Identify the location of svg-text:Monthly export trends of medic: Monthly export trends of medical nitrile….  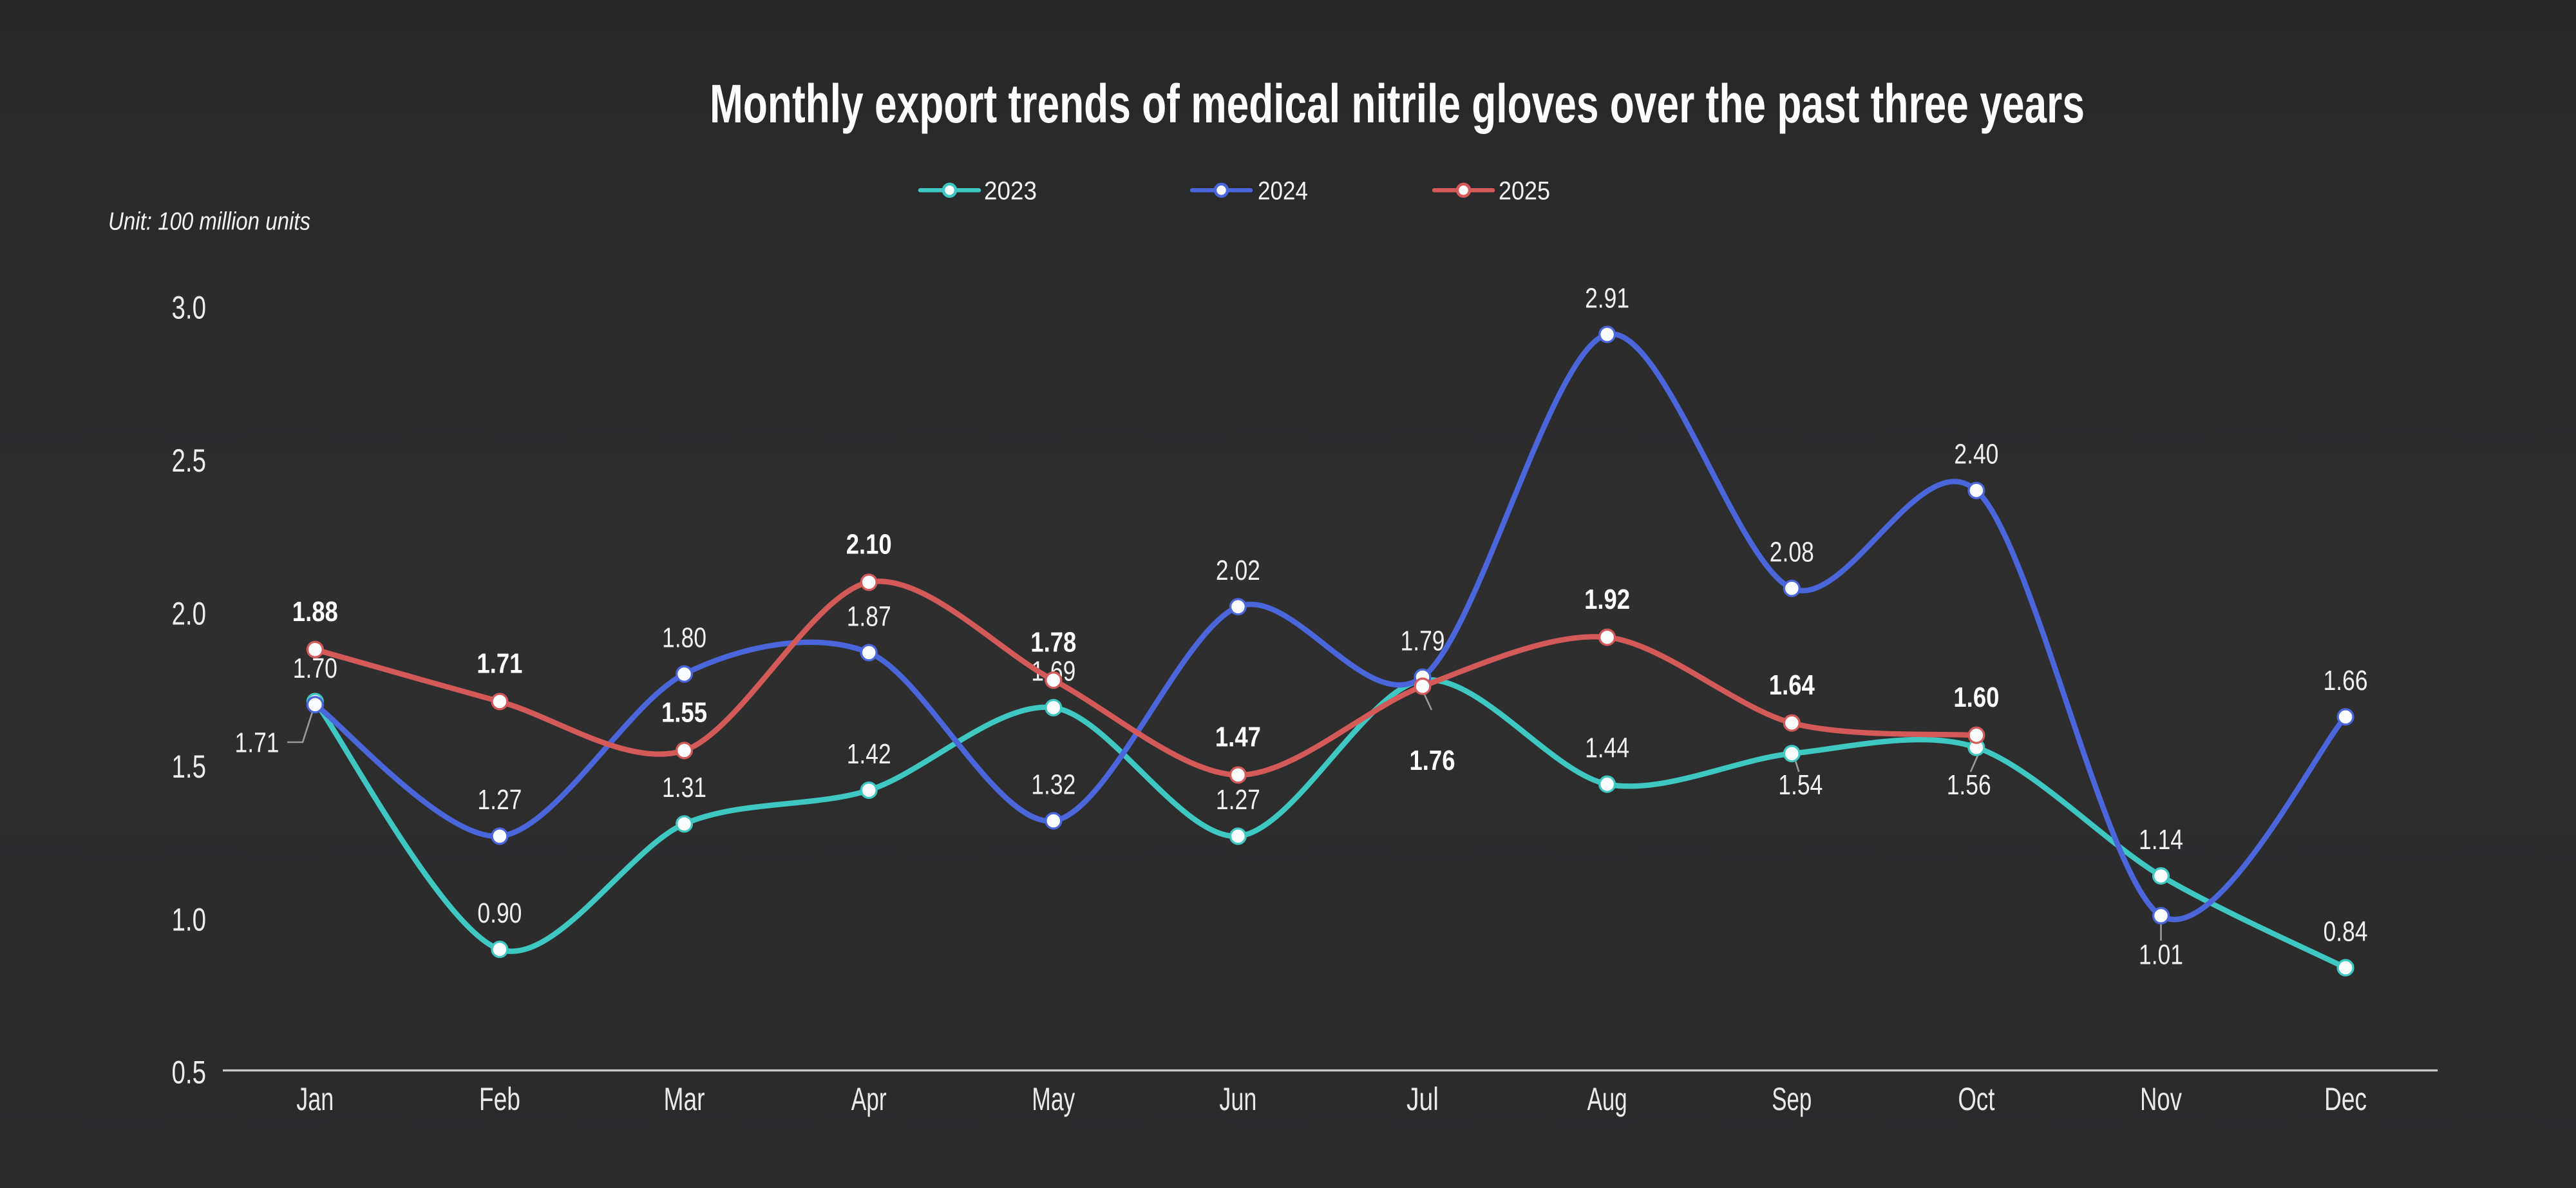
(1397, 103).